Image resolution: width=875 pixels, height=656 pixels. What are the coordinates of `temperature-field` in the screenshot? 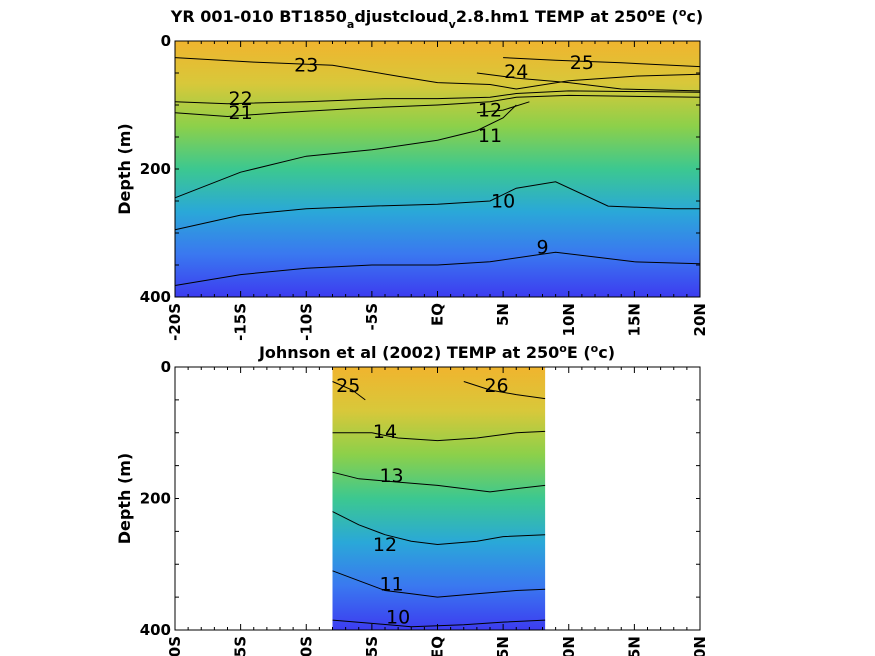 It's located at (439, 498).